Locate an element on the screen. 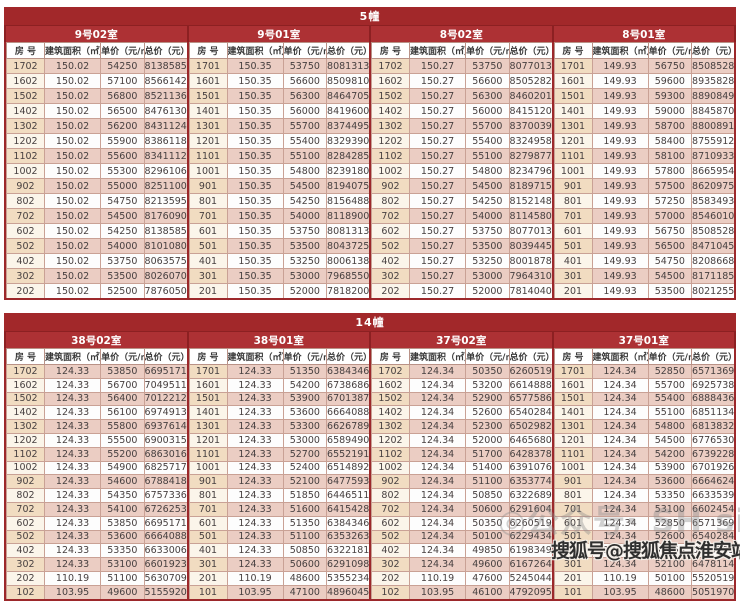 This screenshot has height=601, width=740. room-column-title: 38号02室 is located at coordinates (97, 340).